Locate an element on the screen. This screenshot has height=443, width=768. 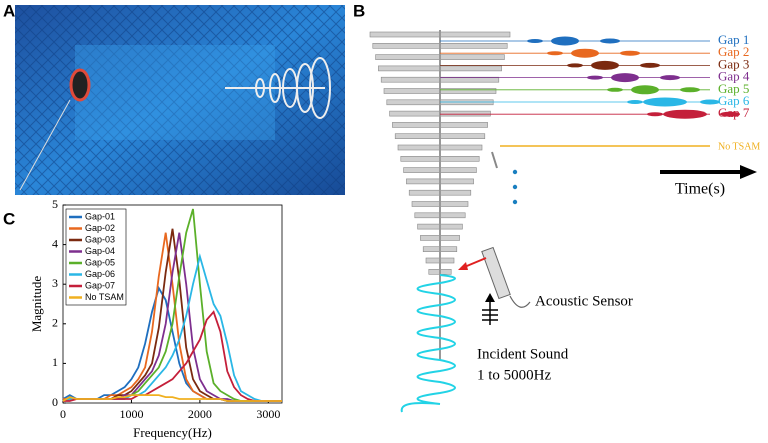
legend-label: Gap-04 is located at coordinates (100, 251).